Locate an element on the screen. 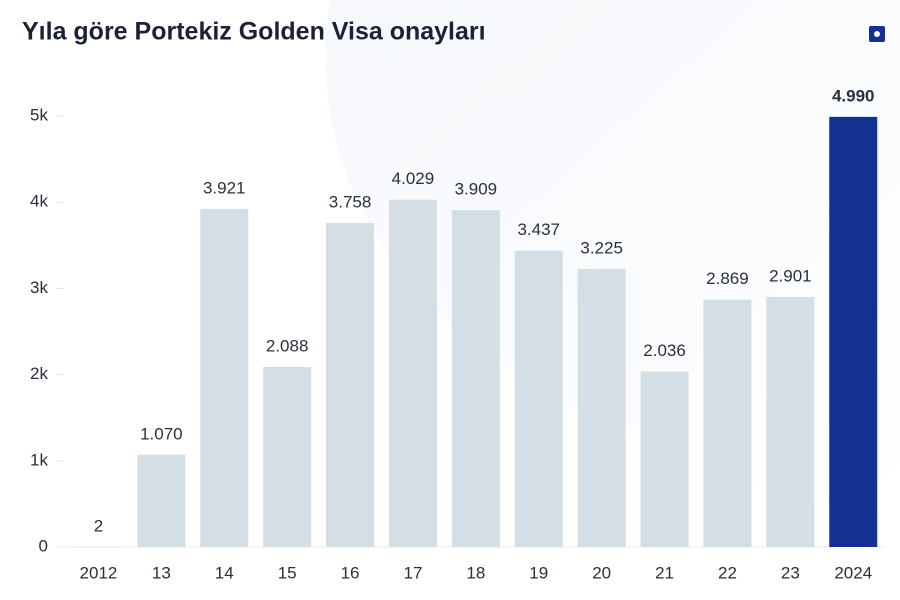 The image size is (900, 600). x-tick-label: 21 is located at coordinates (664, 572).